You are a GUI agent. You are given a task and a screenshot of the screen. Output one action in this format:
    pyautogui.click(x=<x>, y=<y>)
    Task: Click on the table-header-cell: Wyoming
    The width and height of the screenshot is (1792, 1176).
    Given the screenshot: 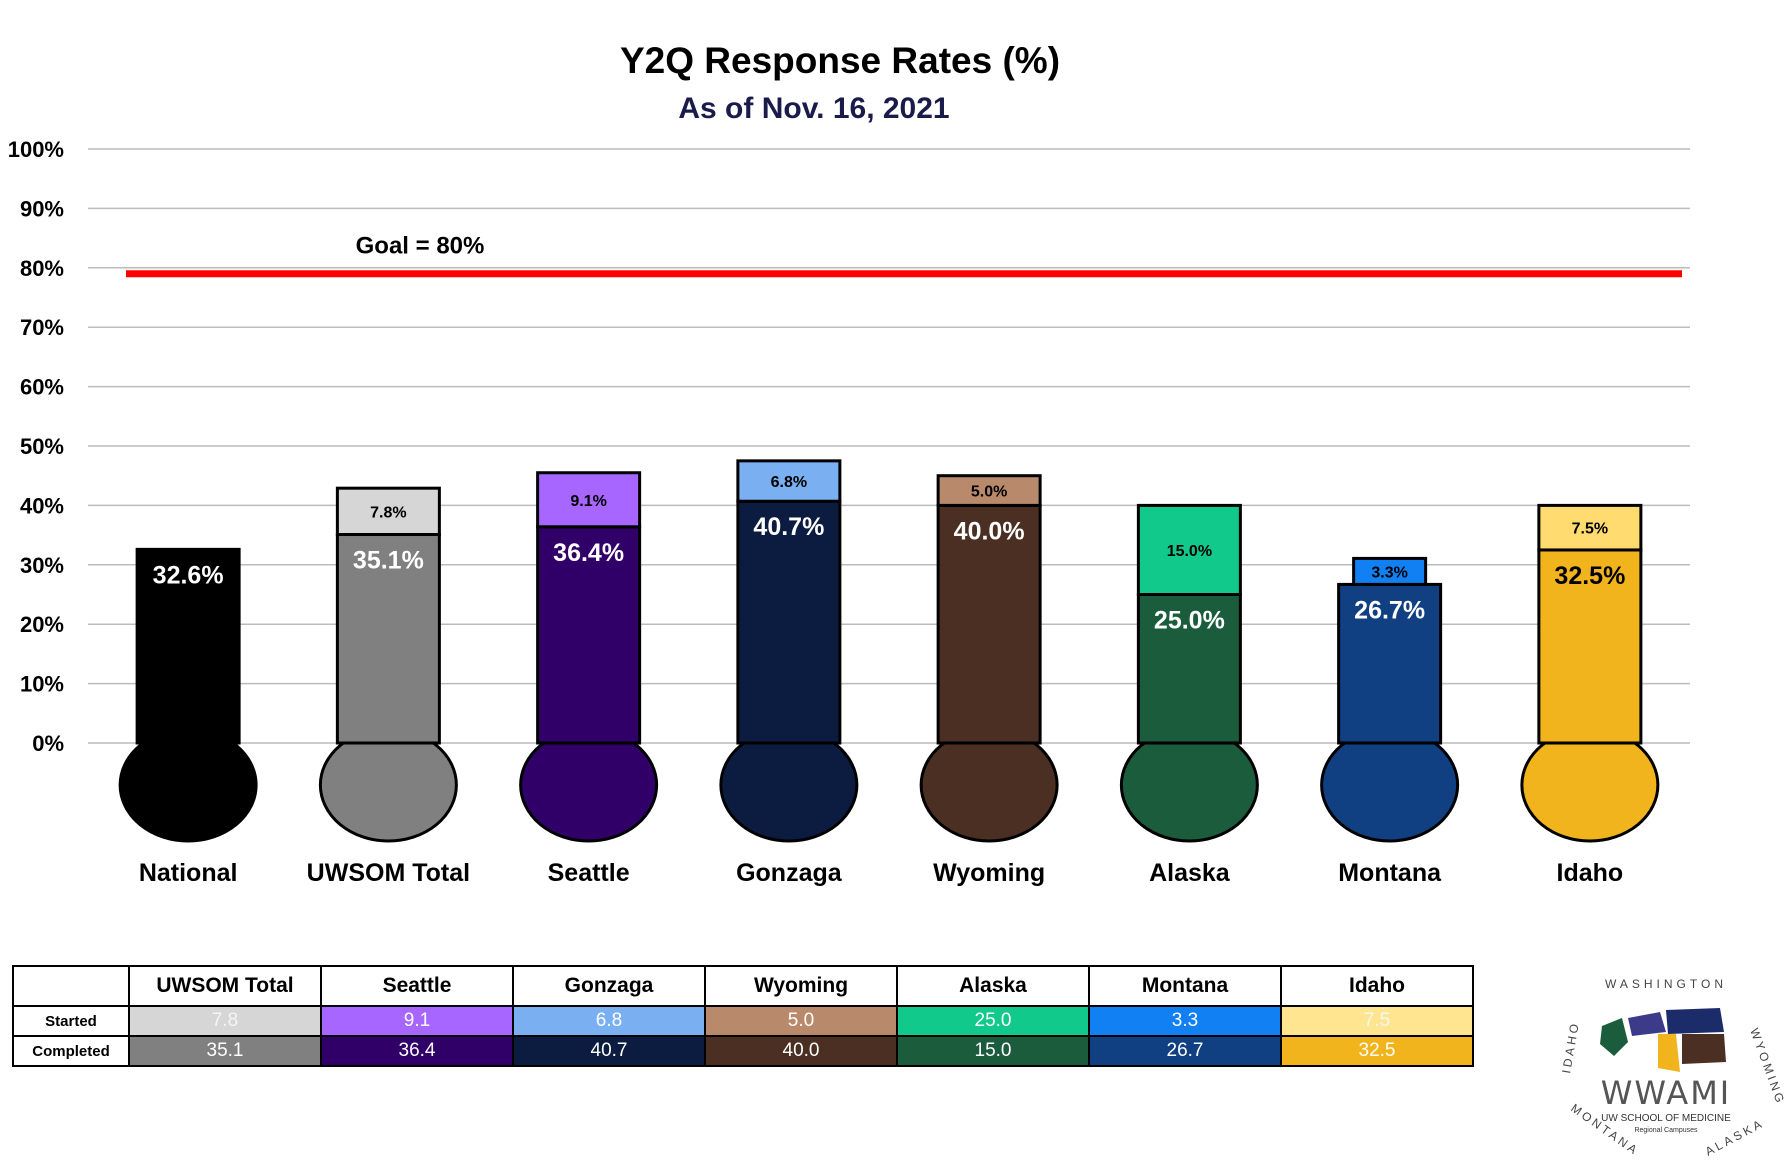 What is the action you would take?
    pyautogui.click(x=801, y=986)
    